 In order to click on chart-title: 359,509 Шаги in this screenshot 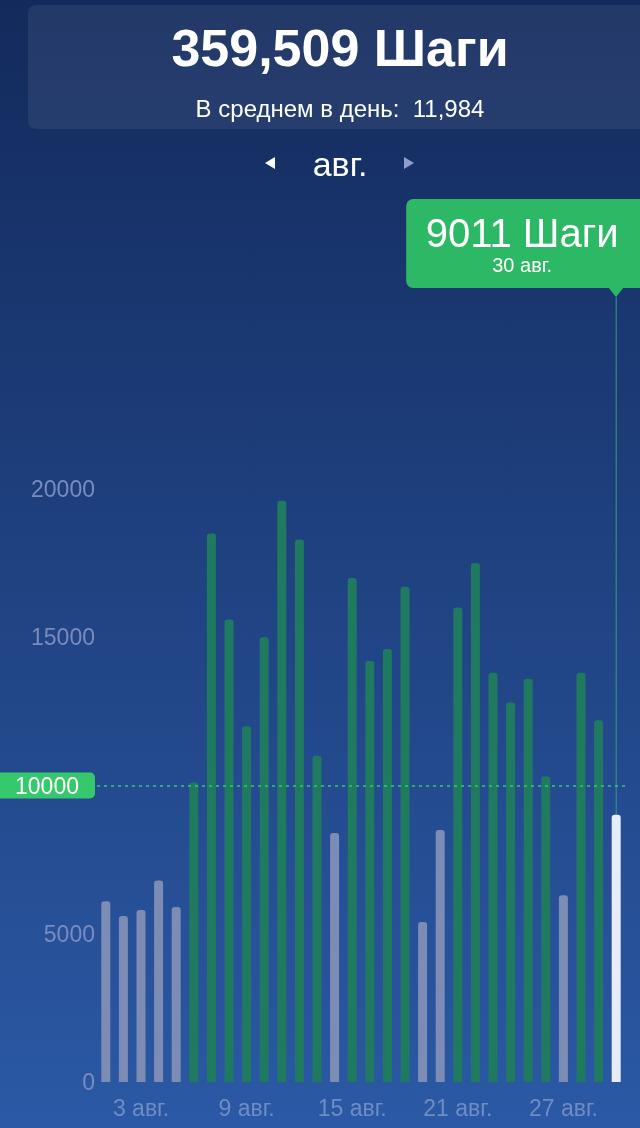, I will do `click(340, 48)`.